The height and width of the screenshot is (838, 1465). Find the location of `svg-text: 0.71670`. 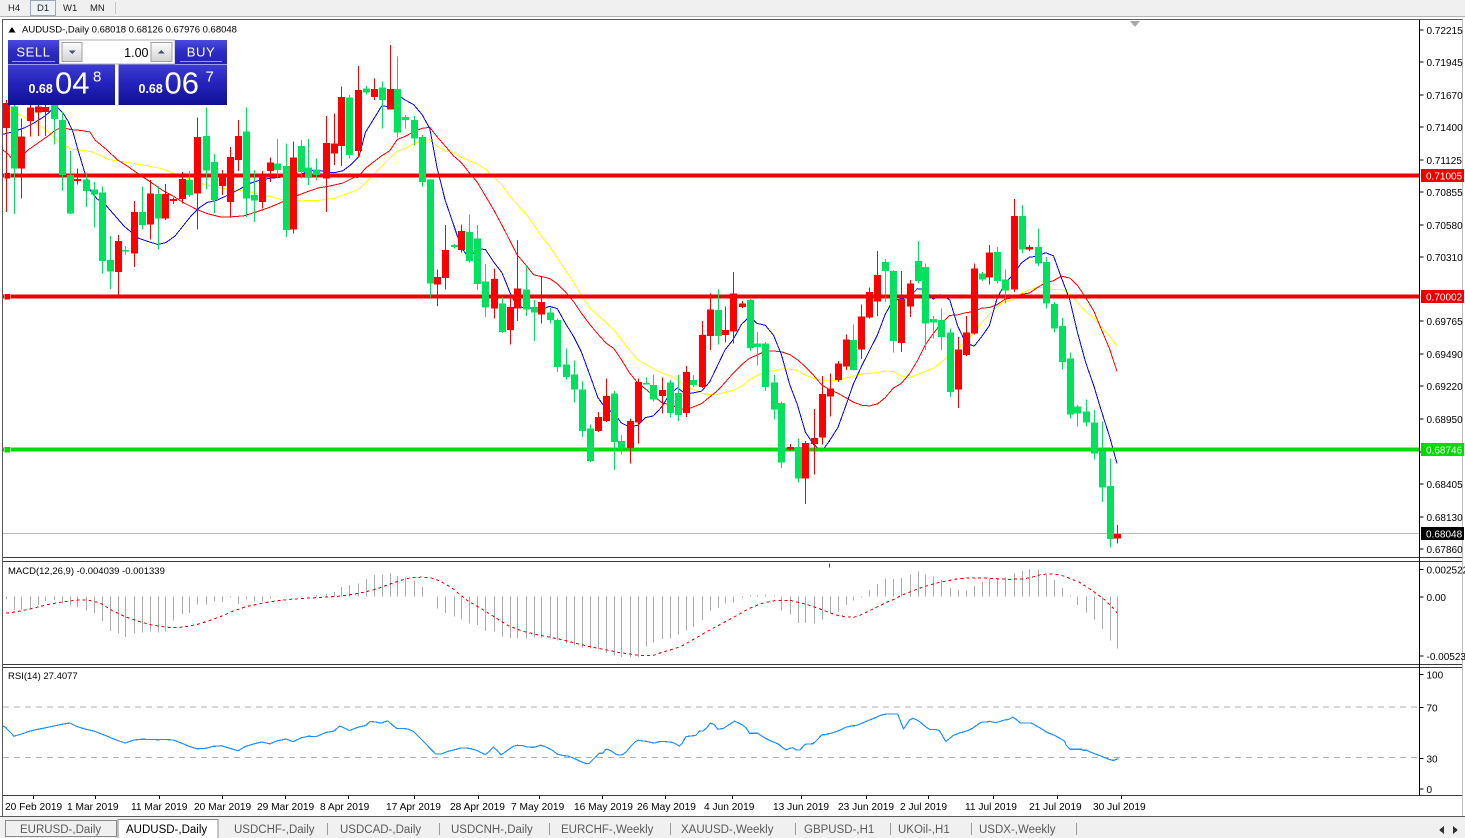

svg-text: 0.71670 is located at coordinates (1445, 96).